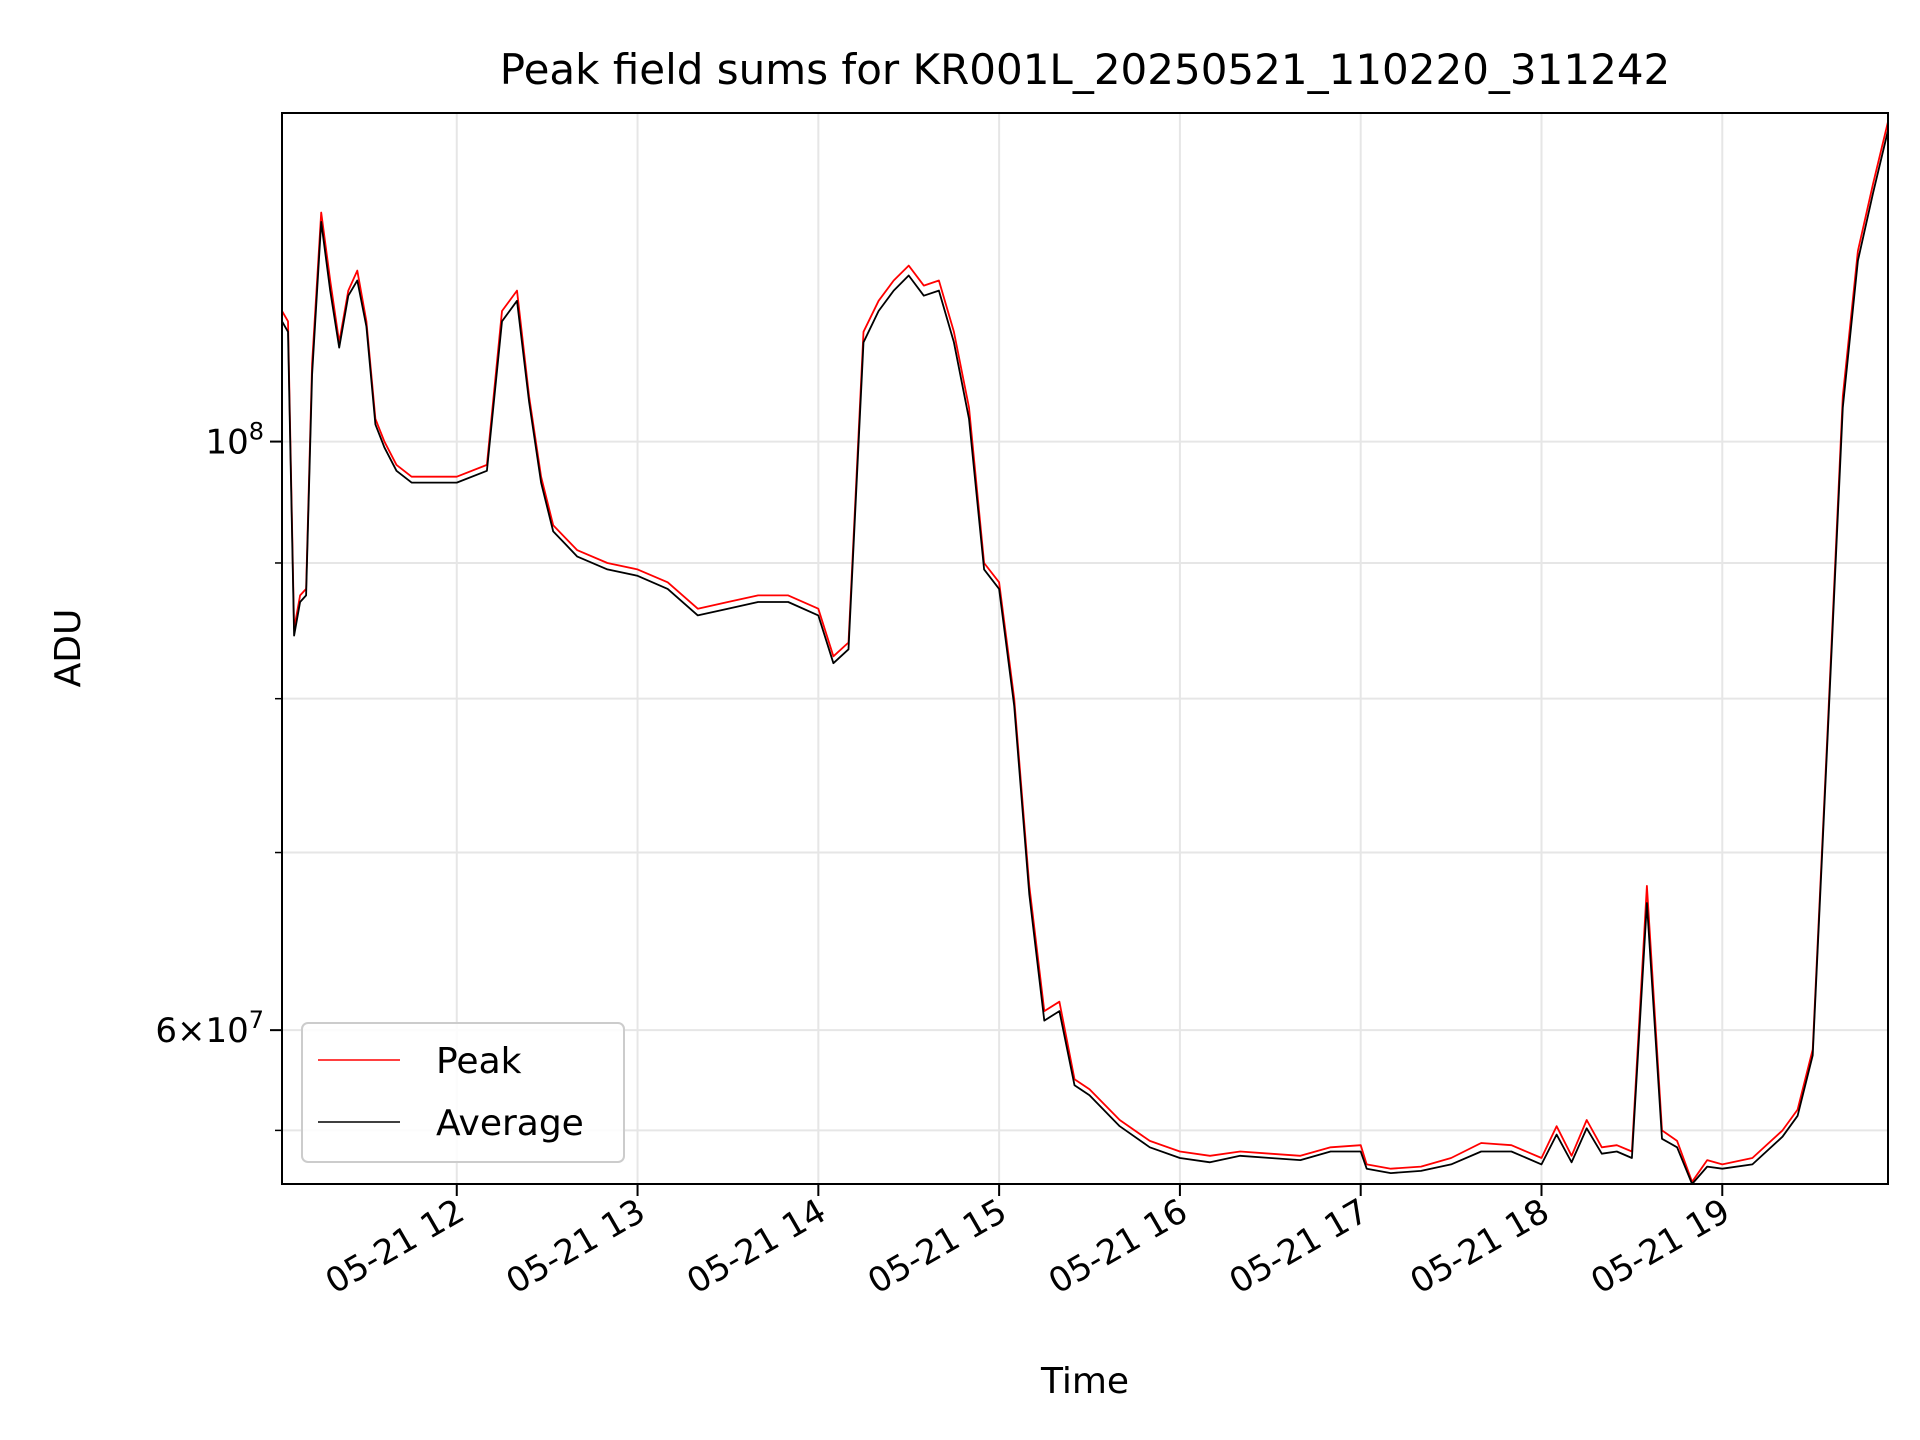  I want to click on y-axis-label: ADU, so click(68, 648).